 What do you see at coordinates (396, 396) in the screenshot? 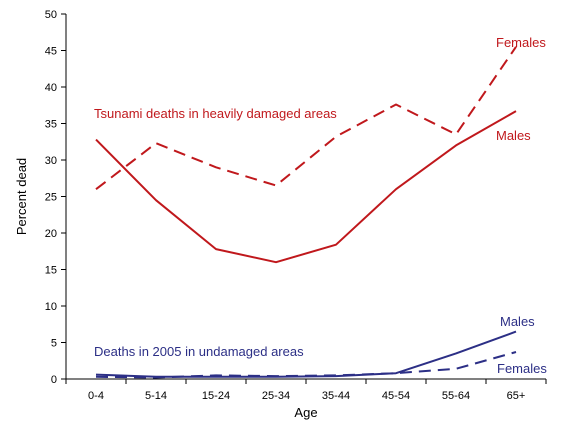
I see `x-tick-label: 45-54` at bounding box center [396, 396].